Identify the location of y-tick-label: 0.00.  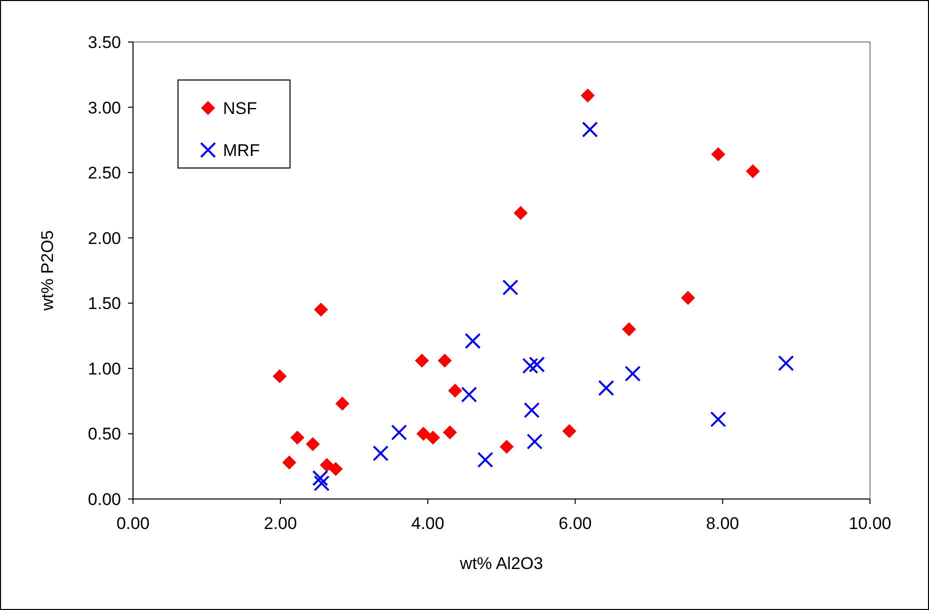
(104, 499).